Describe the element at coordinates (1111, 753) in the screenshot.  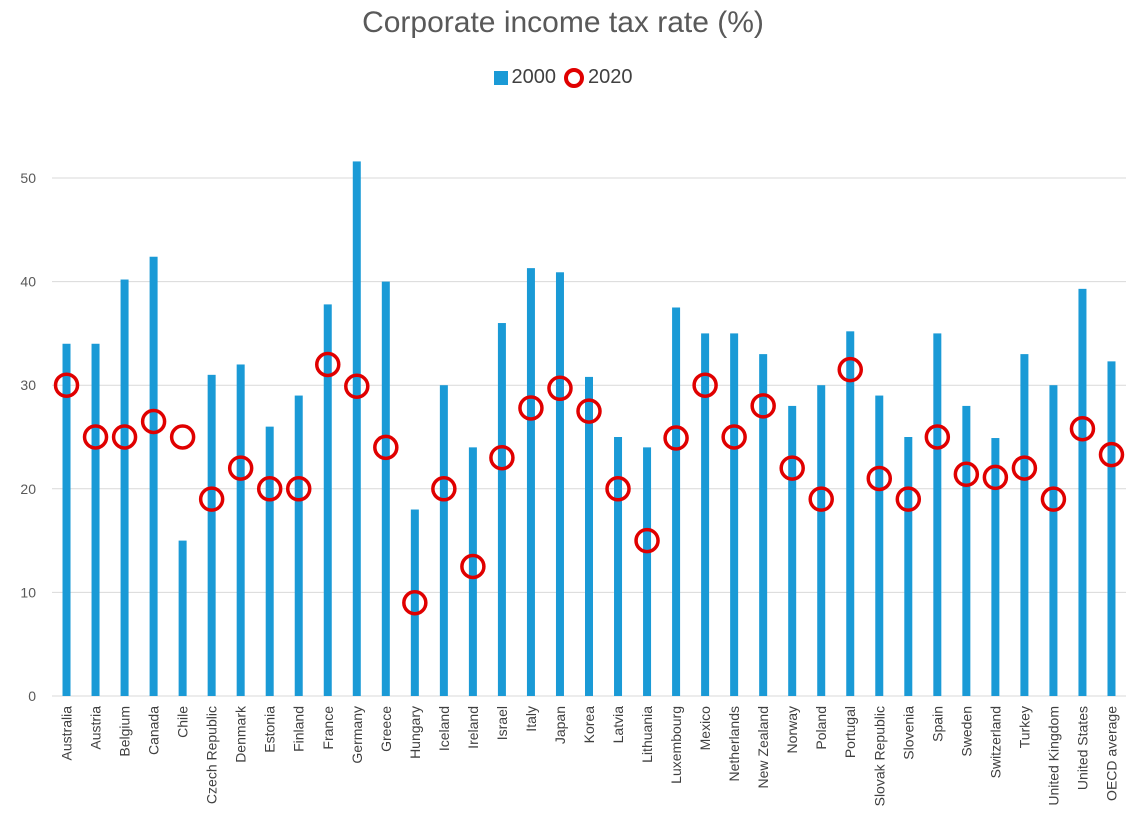
I see `x-tick-label: OECD average` at that location.